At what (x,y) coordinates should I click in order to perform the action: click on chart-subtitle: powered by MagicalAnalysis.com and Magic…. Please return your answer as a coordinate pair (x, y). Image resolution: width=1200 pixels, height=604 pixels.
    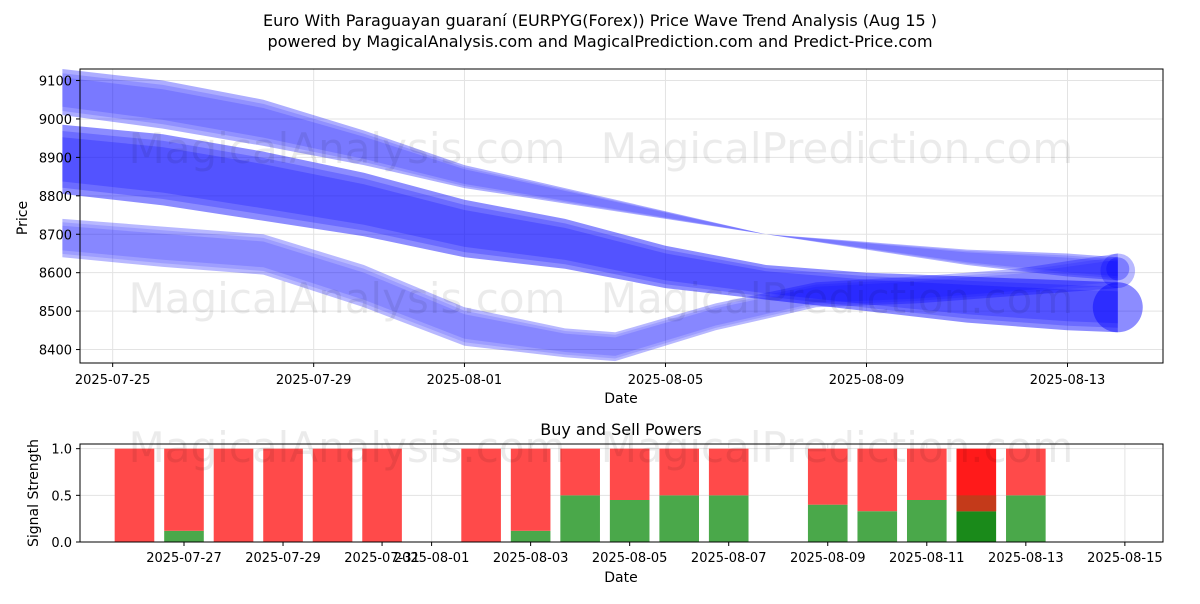
    Looking at the image, I should click on (599, 41).